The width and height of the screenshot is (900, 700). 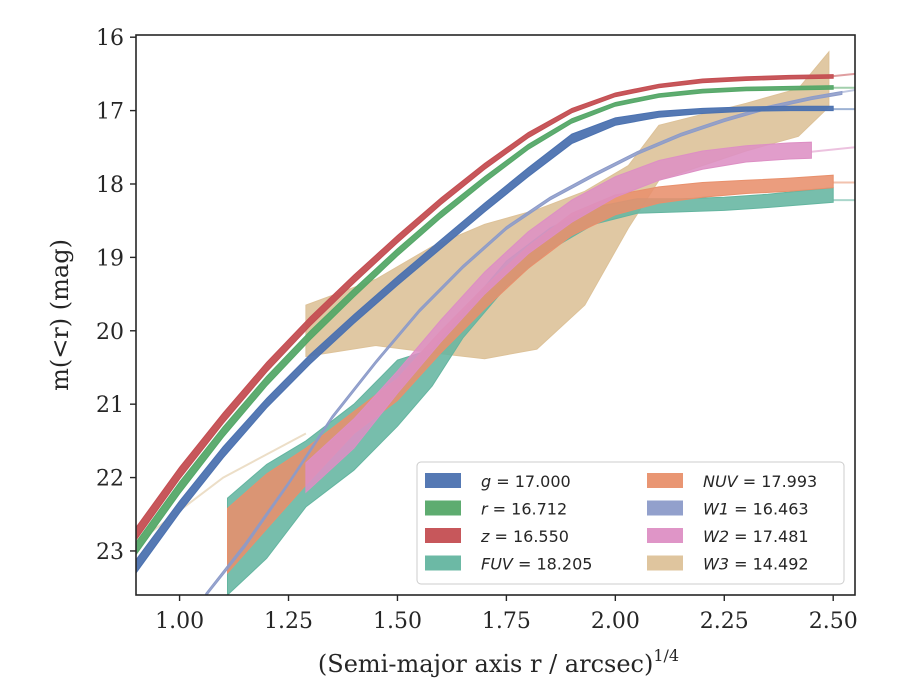 What do you see at coordinates (110, 405) in the screenshot?
I see `y-tick-label: 21` at bounding box center [110, 405].